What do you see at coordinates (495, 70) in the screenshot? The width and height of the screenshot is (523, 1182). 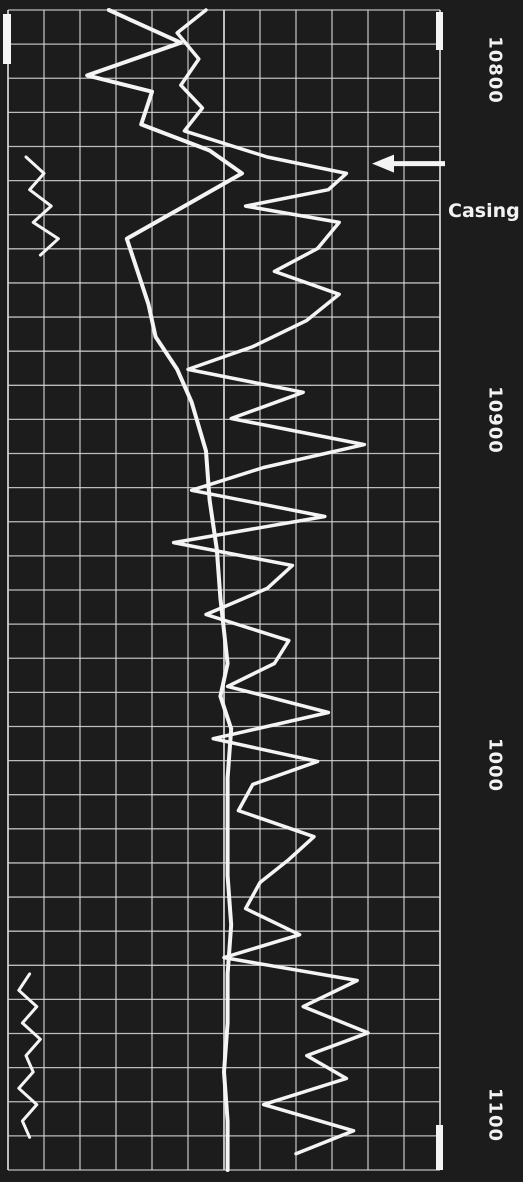 I see `depth-label-10800: 10800` at bounding box center [495, 70].